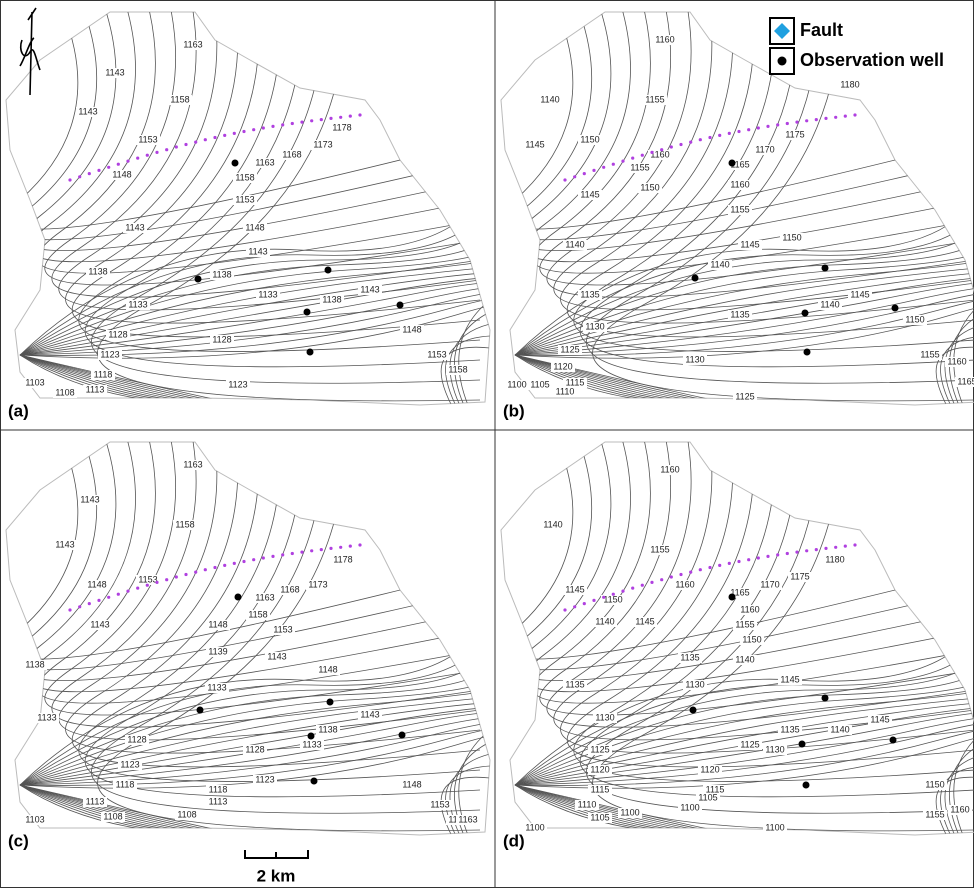  What do you see at coordinates (769, 584) in the screenshot?
I see `contour-label: 1170` at bounding box center [769, 584].